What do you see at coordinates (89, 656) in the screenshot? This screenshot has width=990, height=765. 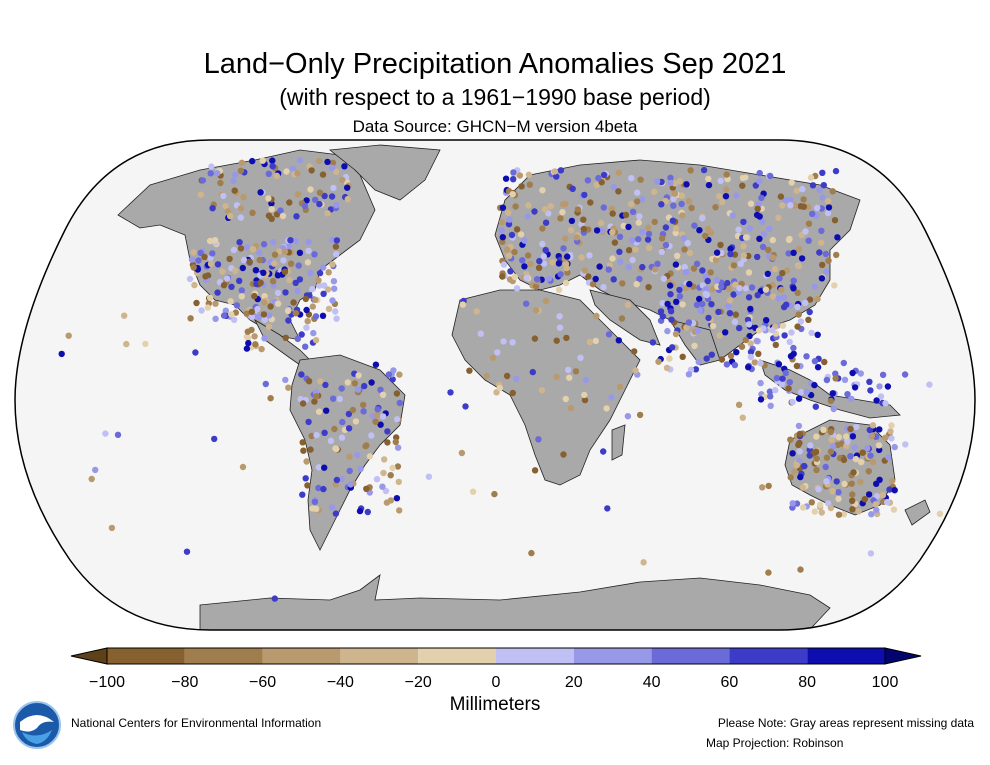 I see `colorbar-under-arrow` at bounding box center [89, 656].